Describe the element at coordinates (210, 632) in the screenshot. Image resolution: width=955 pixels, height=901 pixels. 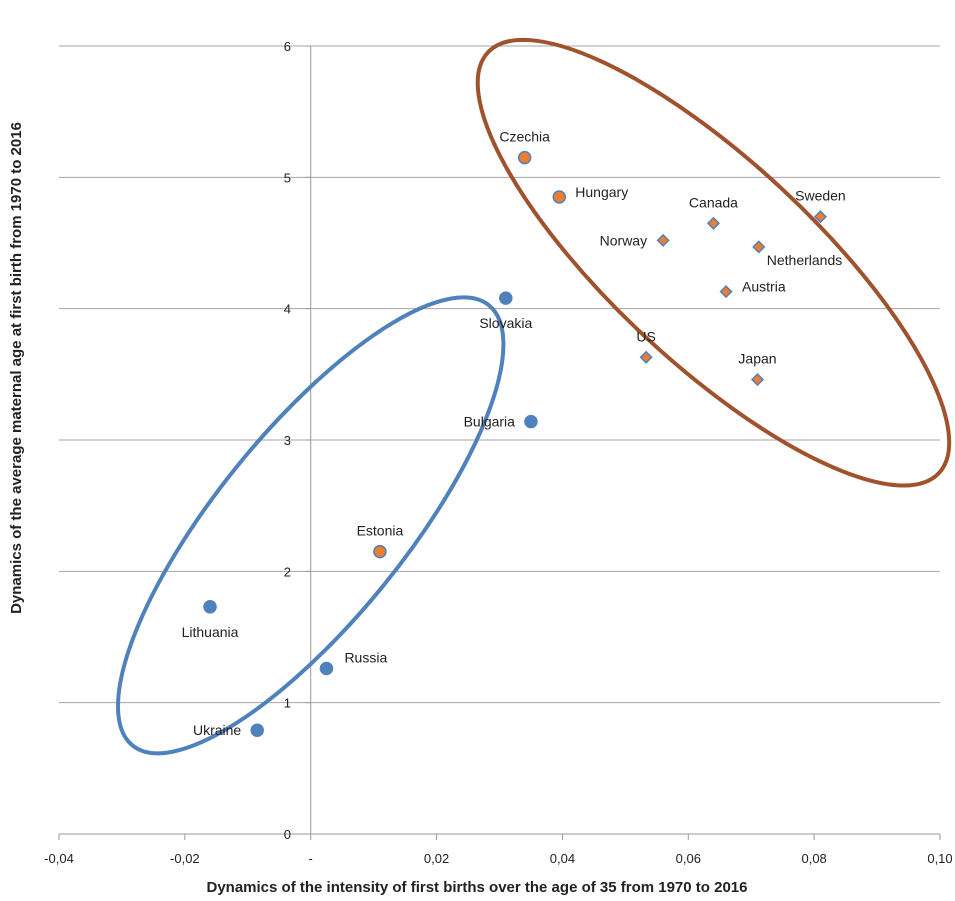
I see `label-lithuania: Lithuania` at that location.